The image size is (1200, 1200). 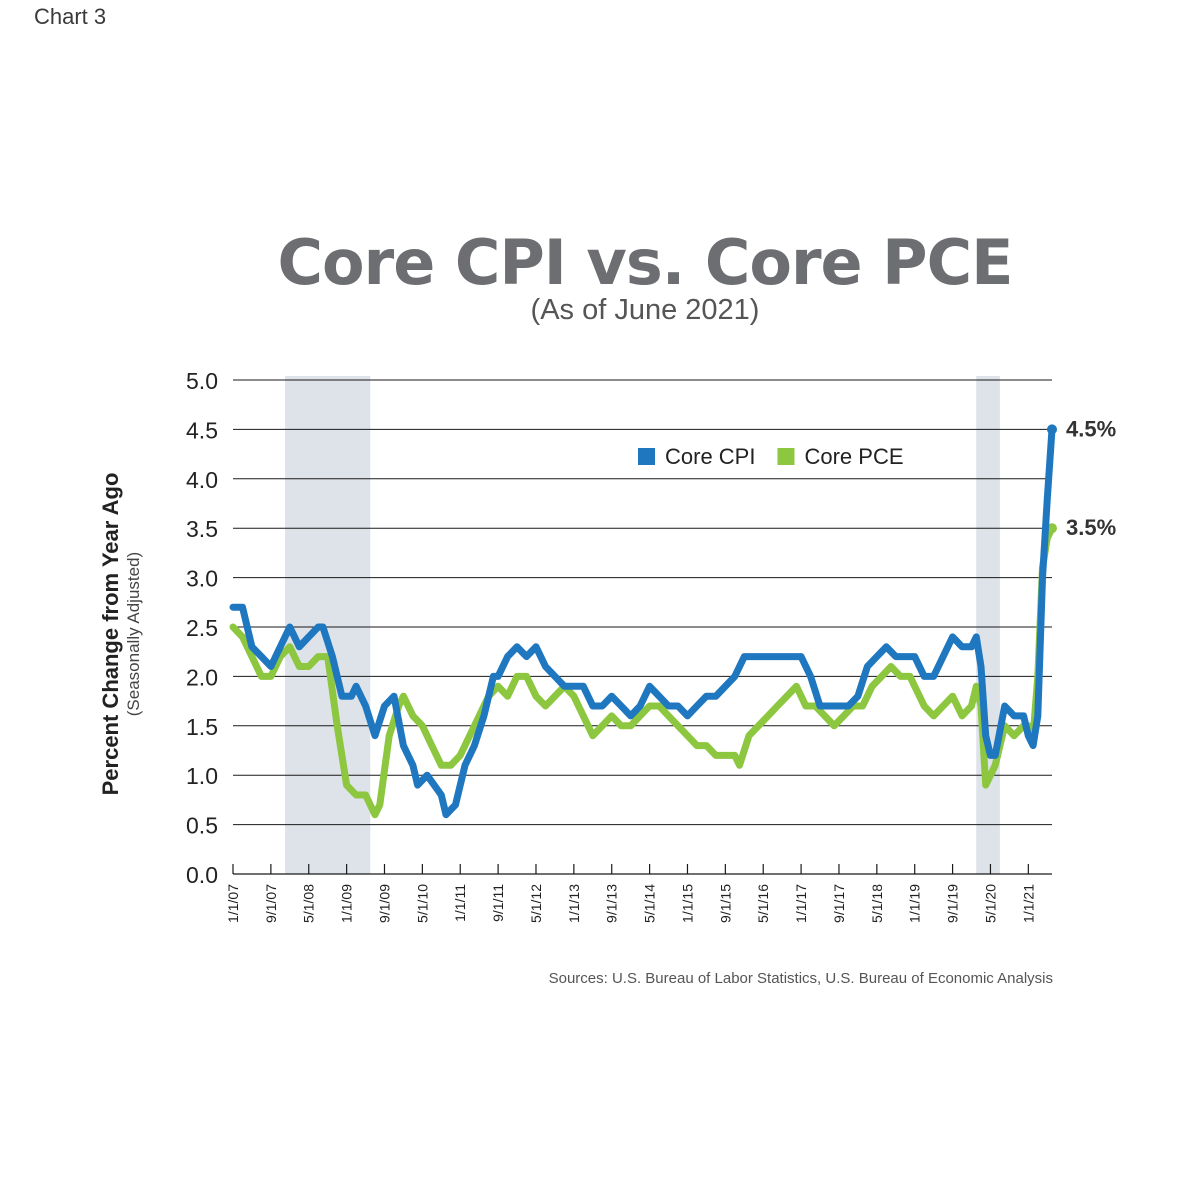 I want to click on x-tick-label: 5/1/20, so click(x=990, y=903).